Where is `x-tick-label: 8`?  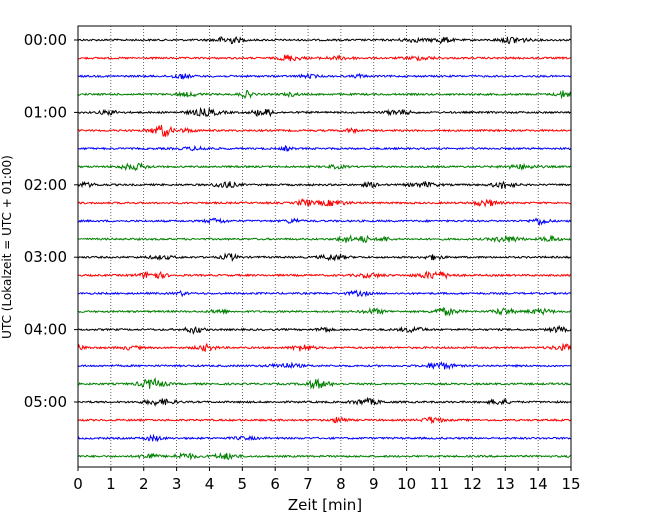 x-tick-label: 8 is located at coordinates (341, 484).